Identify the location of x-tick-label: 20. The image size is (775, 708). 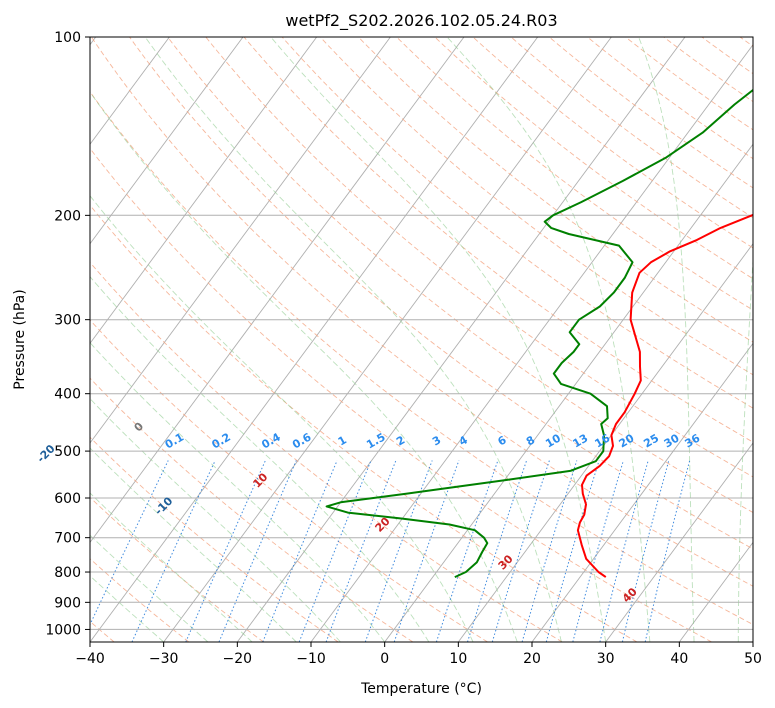
(532, 659).